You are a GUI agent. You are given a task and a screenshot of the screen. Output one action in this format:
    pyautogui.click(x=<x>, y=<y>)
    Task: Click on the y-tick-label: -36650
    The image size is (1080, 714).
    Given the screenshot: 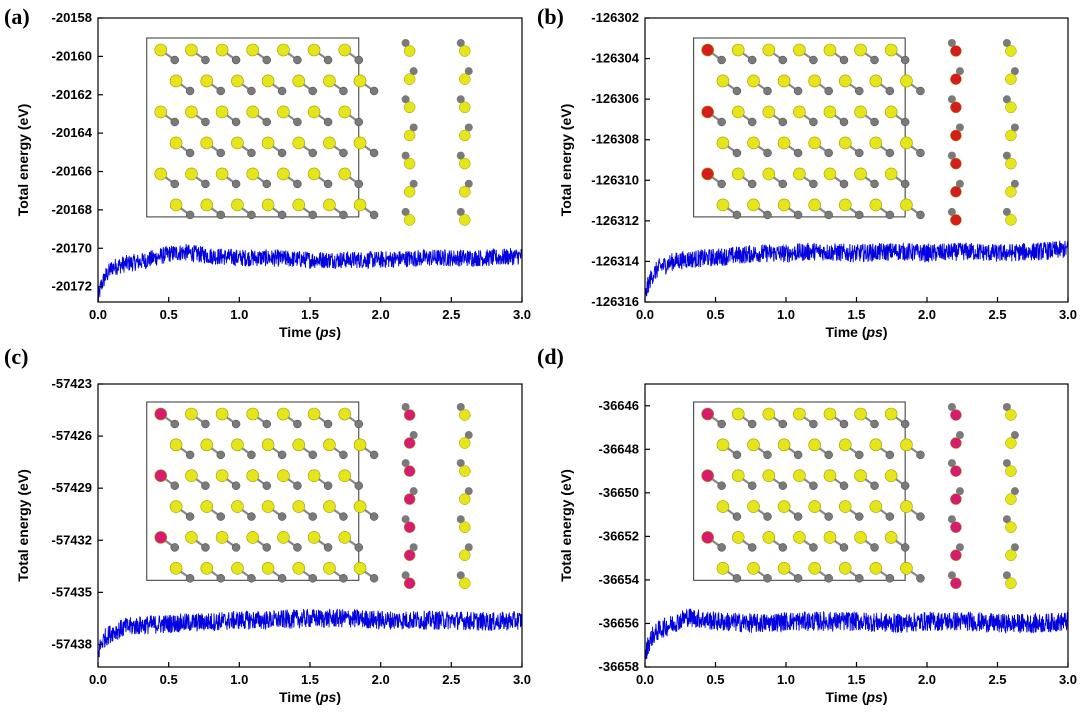 What is the action you would take?
    pyautogui.click(x=619, y=492)
    